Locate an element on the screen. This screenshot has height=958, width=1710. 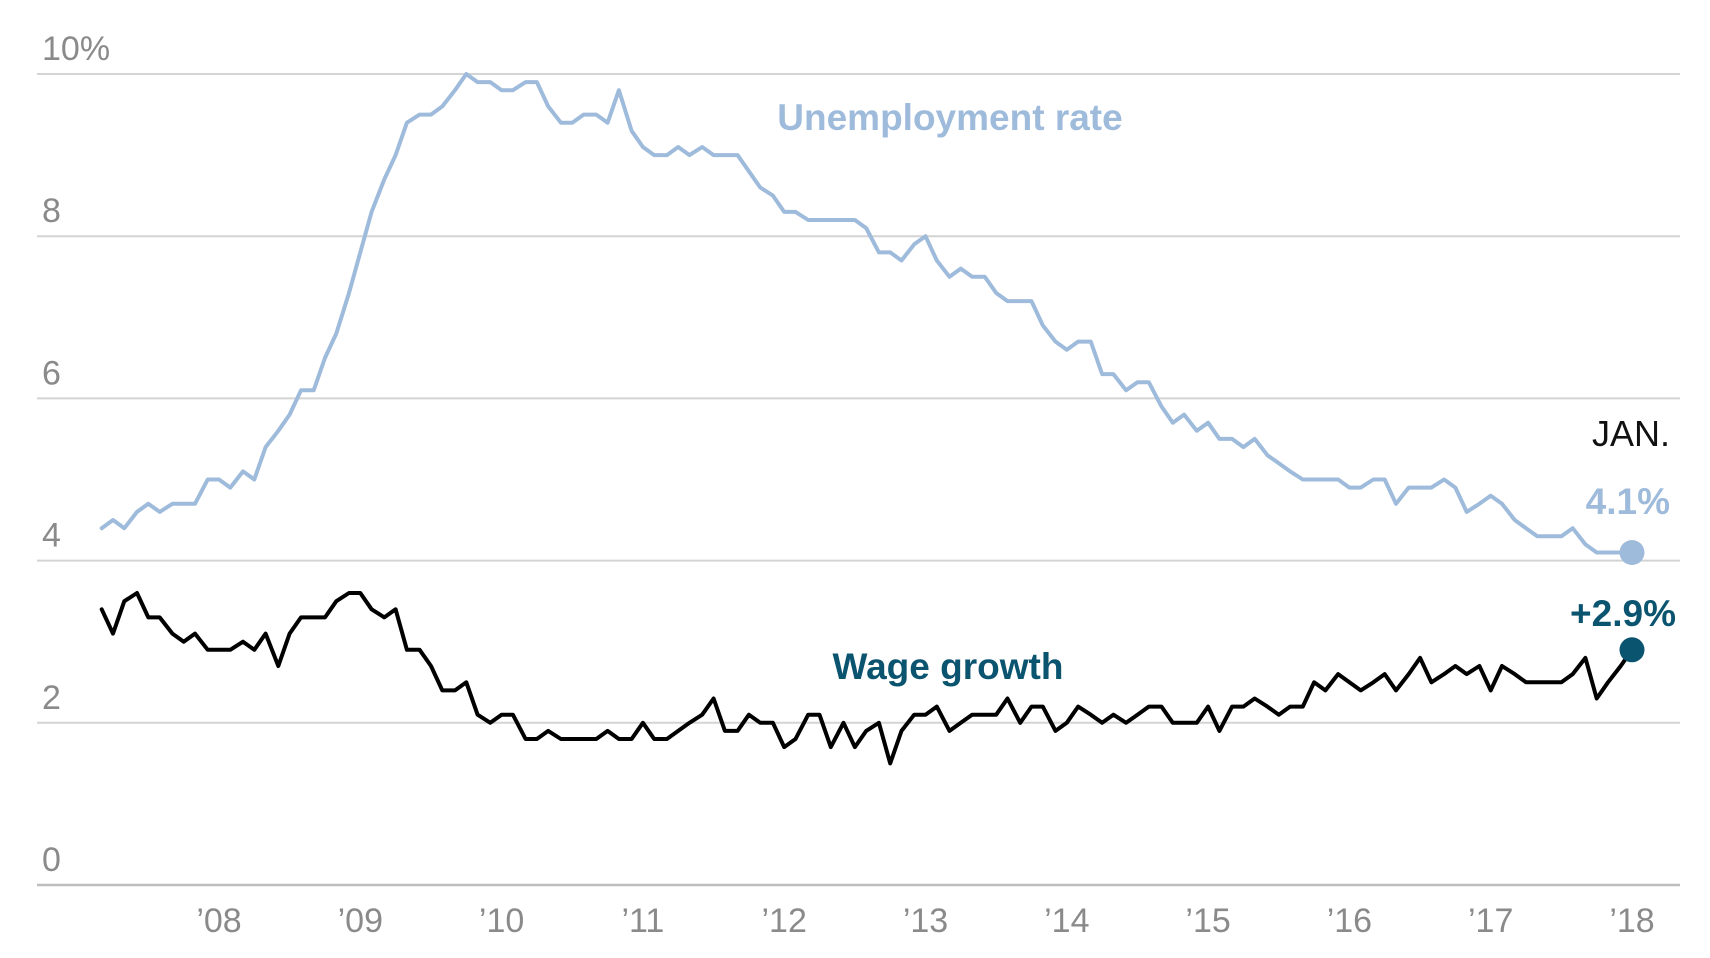
x-tick-label: ’08 is located at coordinates (218, 921).